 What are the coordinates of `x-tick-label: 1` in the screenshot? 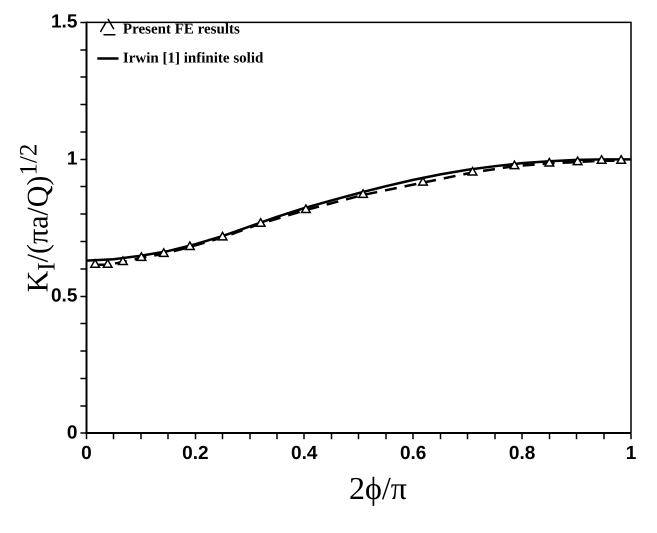 It's located at (631, 453).